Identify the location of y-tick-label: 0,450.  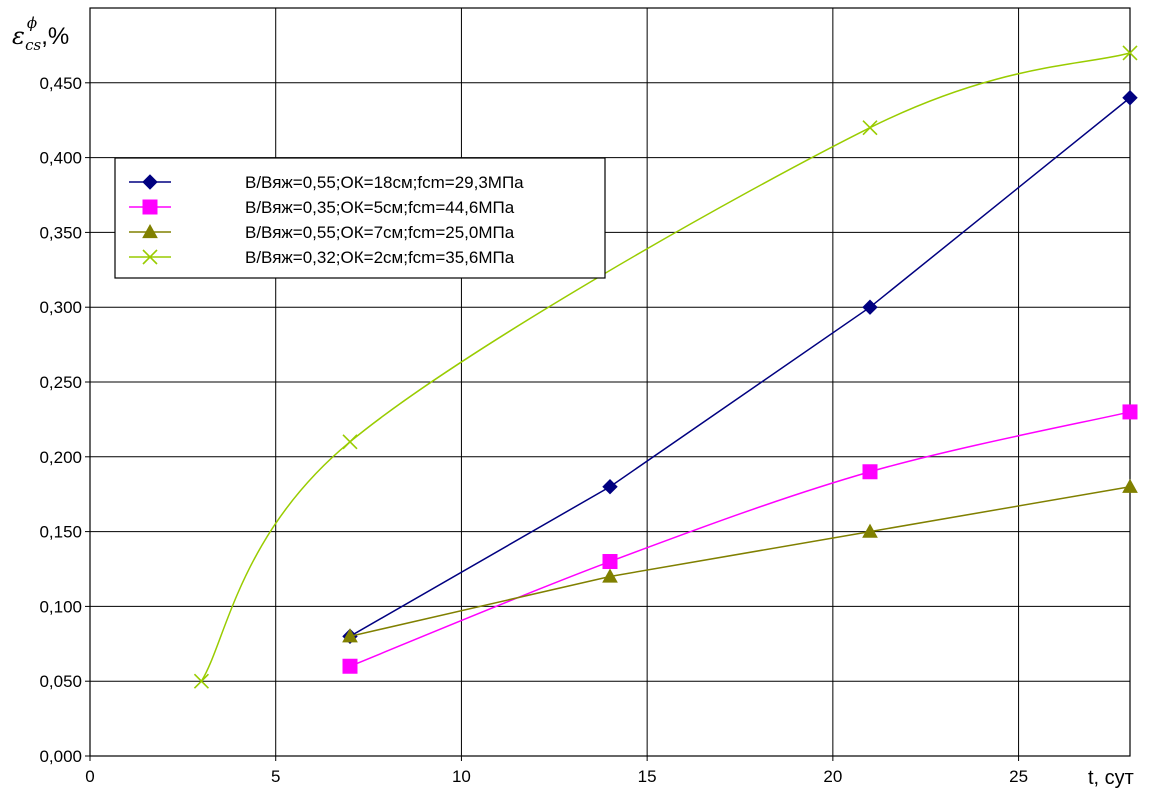
(60, 83).